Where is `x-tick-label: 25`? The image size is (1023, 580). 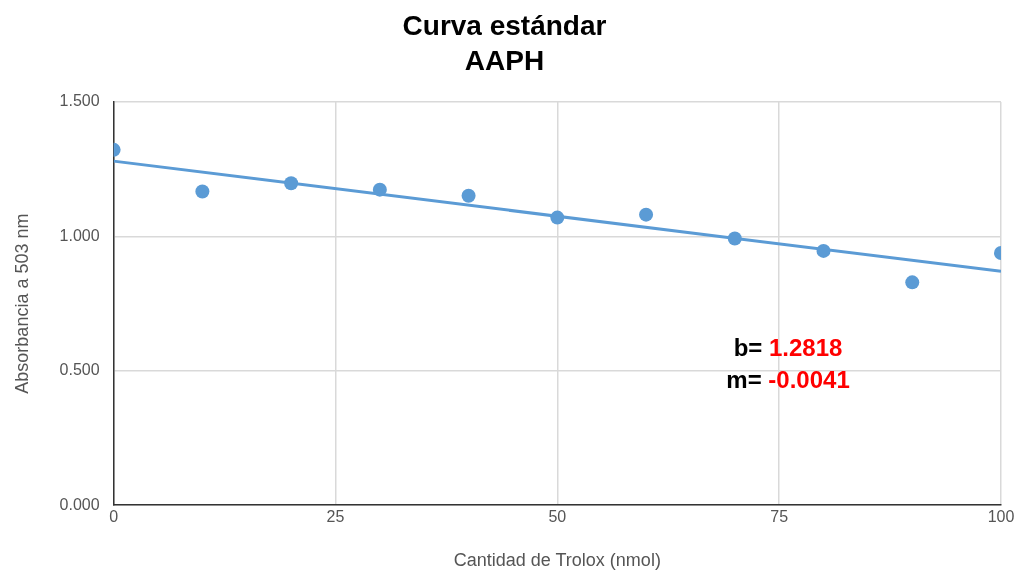 x-tick-label: 25 is located at coordinates (335, 517).